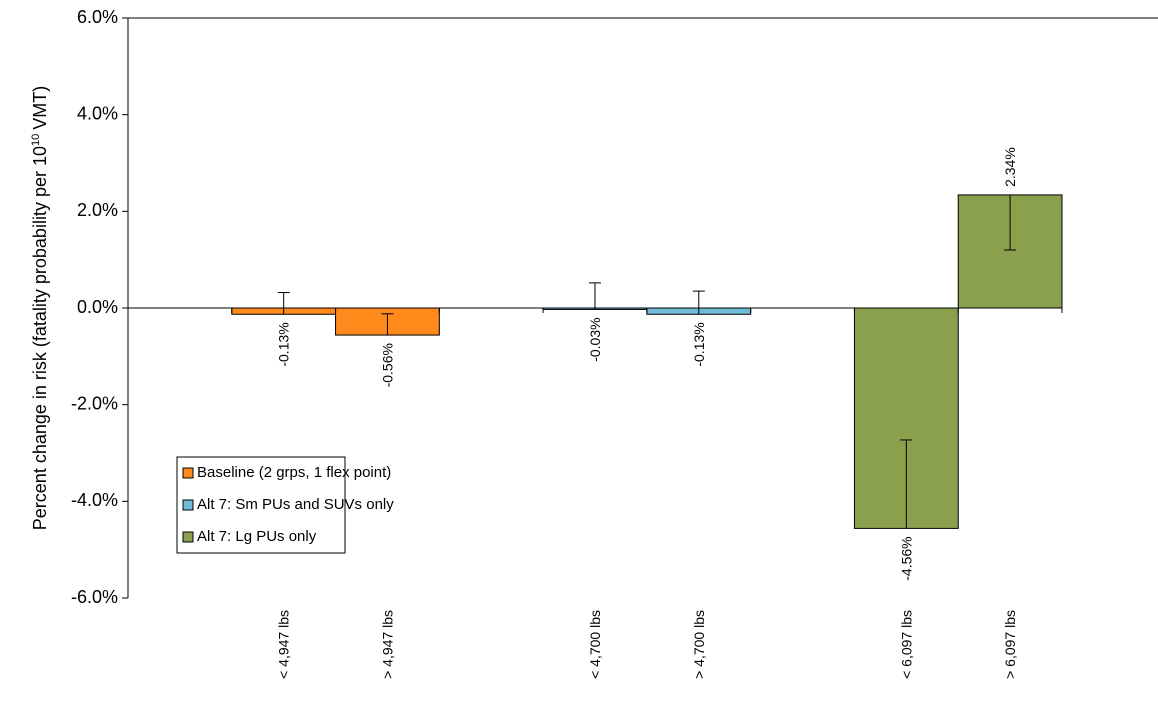 The width and height of the screenshot is (1158, 718). What do you see at coordinates (387, 365) in the screenshot?
I see `value-label: -0.56%` at bounding box center [387, 365].